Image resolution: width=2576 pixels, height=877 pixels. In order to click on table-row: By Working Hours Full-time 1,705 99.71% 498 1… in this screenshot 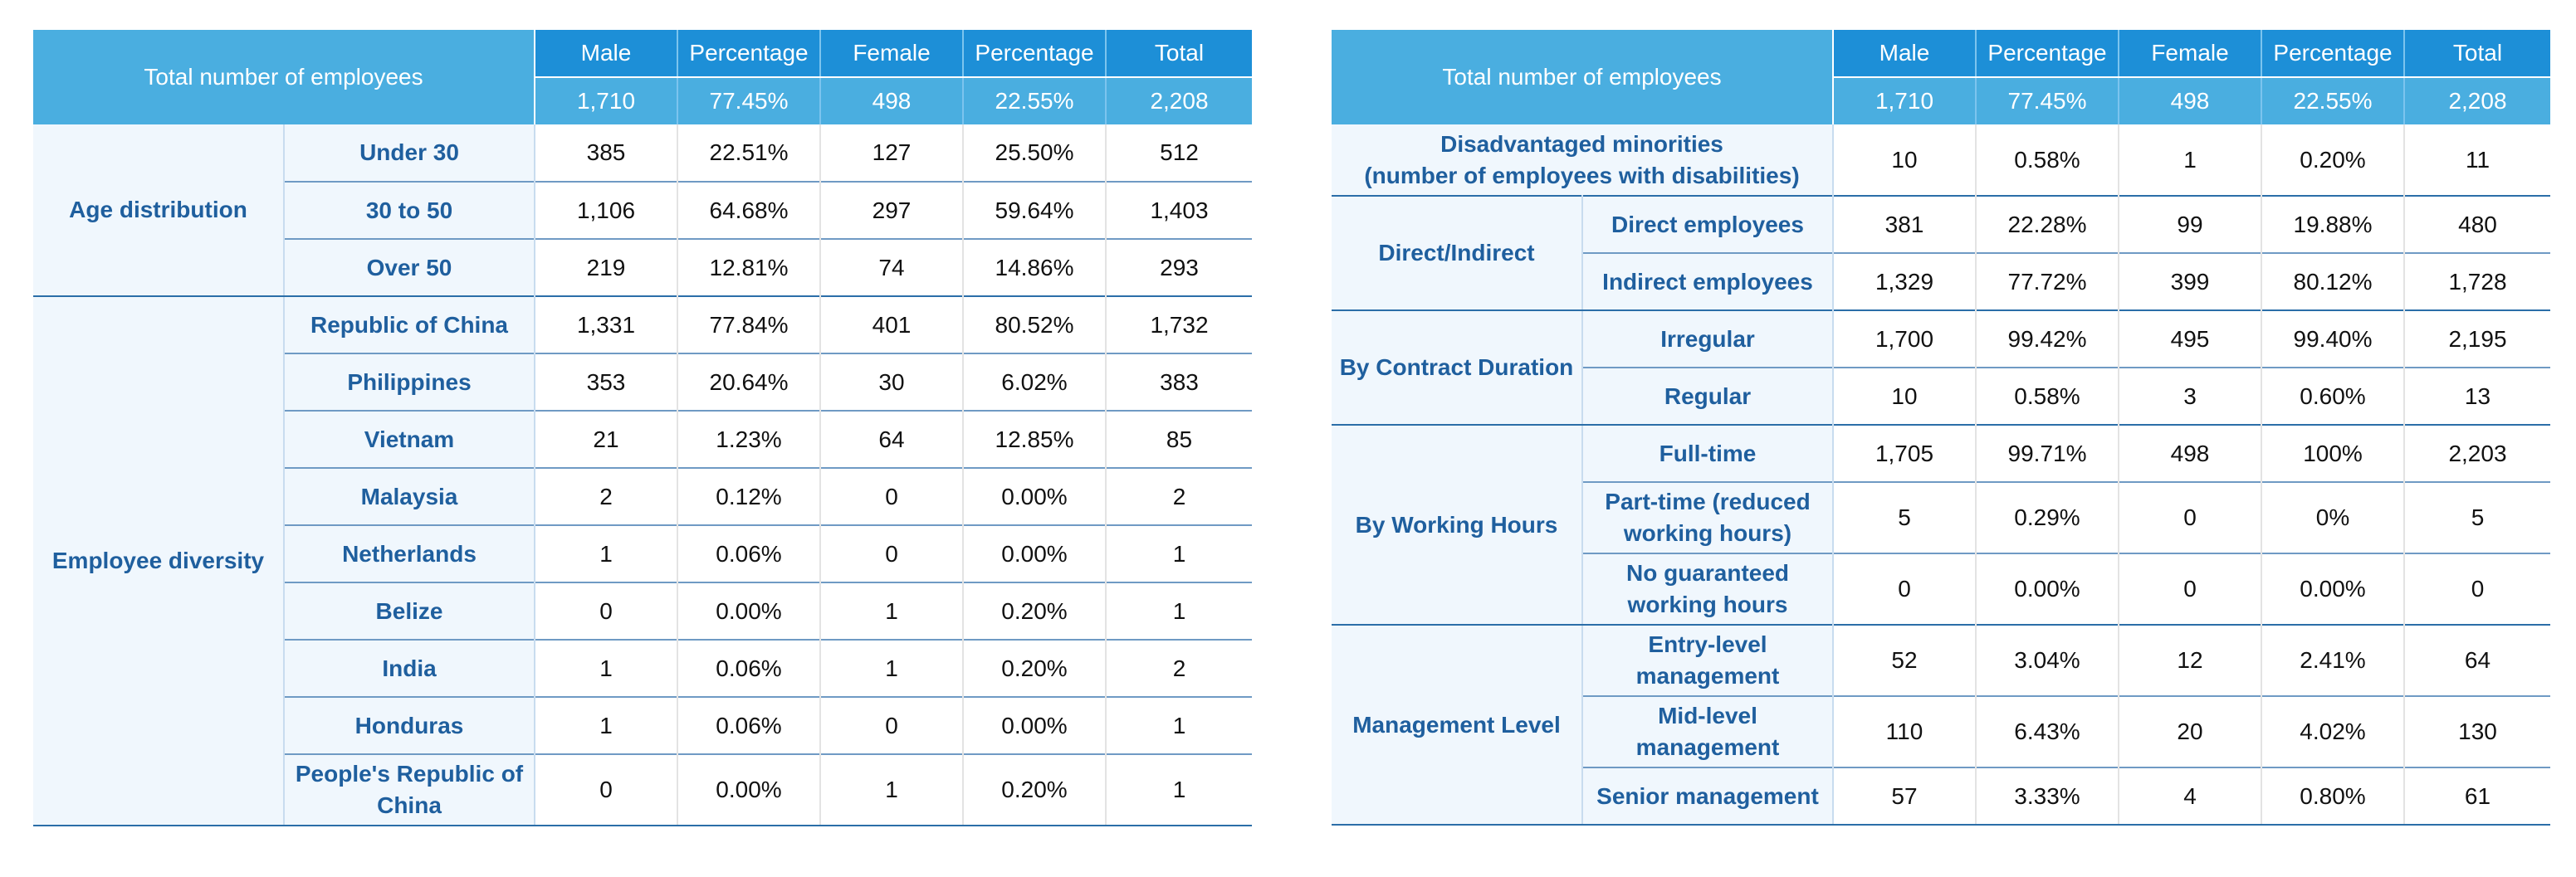, I will do `click(1941, 525)`.